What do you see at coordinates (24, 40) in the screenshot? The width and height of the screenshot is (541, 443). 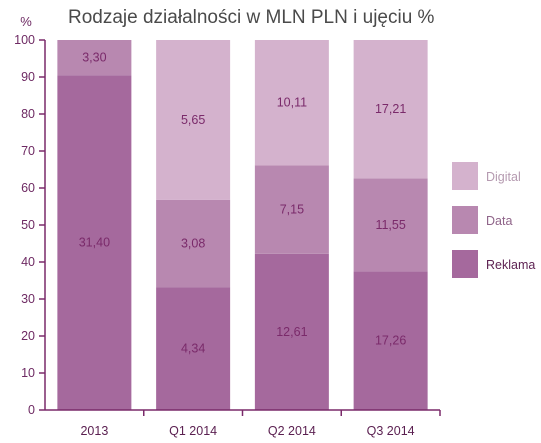 I see `y-tick-label: 100` at bounding box center [24, 40].